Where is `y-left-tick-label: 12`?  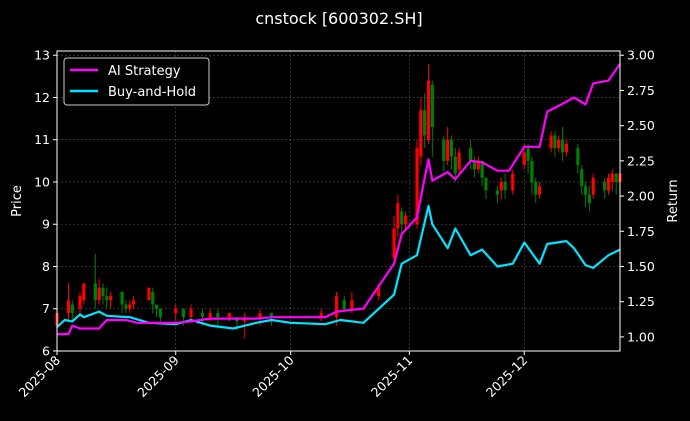 y-left-tick-label: 12 is located at coordinates (42, 97).